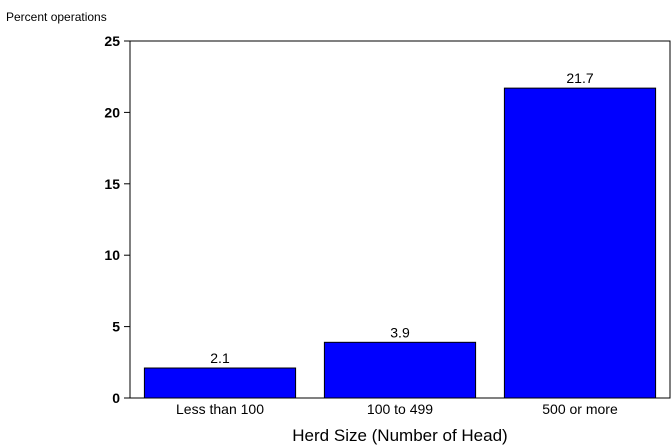 This screenshot has width=671, height=447. What do you see at coordinates (112, 184) in the screenshot?
I see `y-tick-label: 15` at bounding box center [112, 184].